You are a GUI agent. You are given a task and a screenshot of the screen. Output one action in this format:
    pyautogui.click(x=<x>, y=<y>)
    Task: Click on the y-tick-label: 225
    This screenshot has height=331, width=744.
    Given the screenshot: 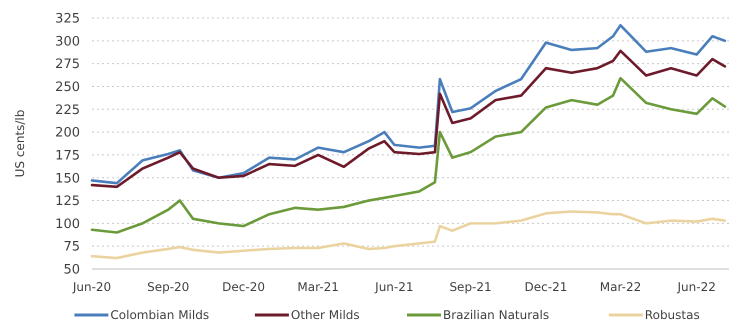 What is the action you would take?
    pyautogui.click(x=67, y=110)
    